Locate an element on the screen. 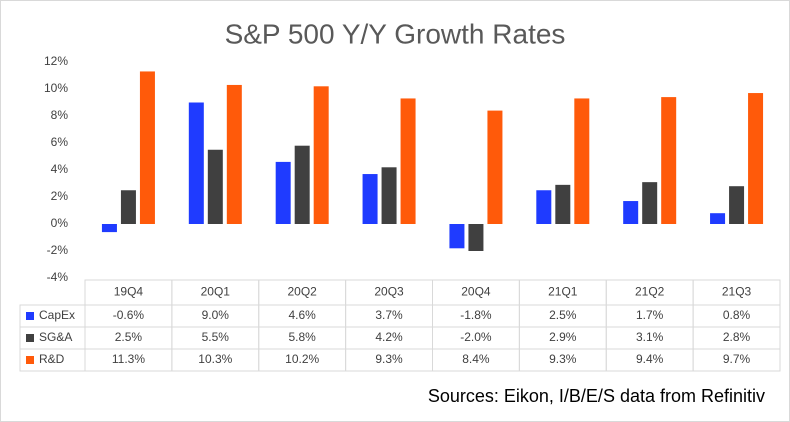  value-label: 3.7% is located at coordinates (389, 315).